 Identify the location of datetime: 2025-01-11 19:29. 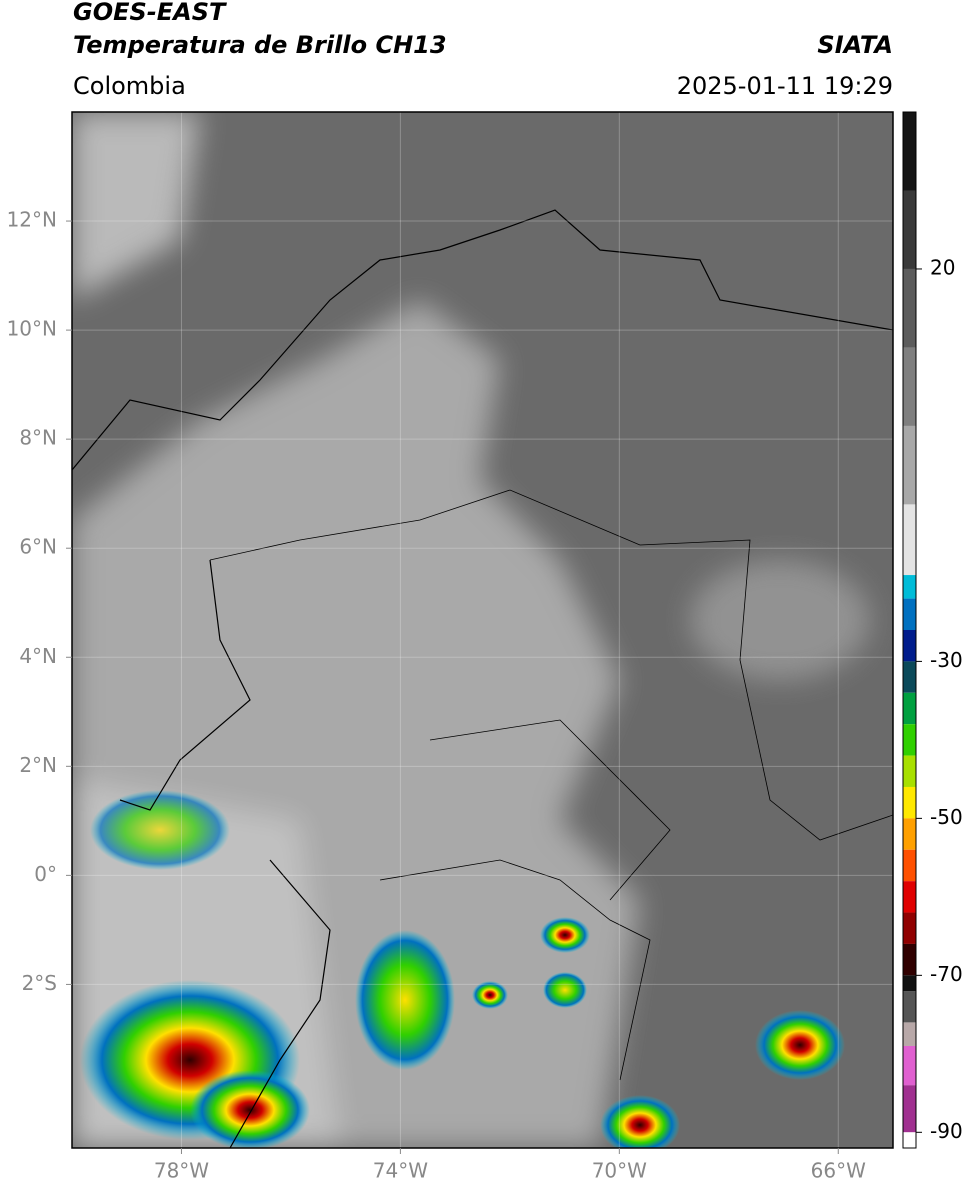
(785, 86).